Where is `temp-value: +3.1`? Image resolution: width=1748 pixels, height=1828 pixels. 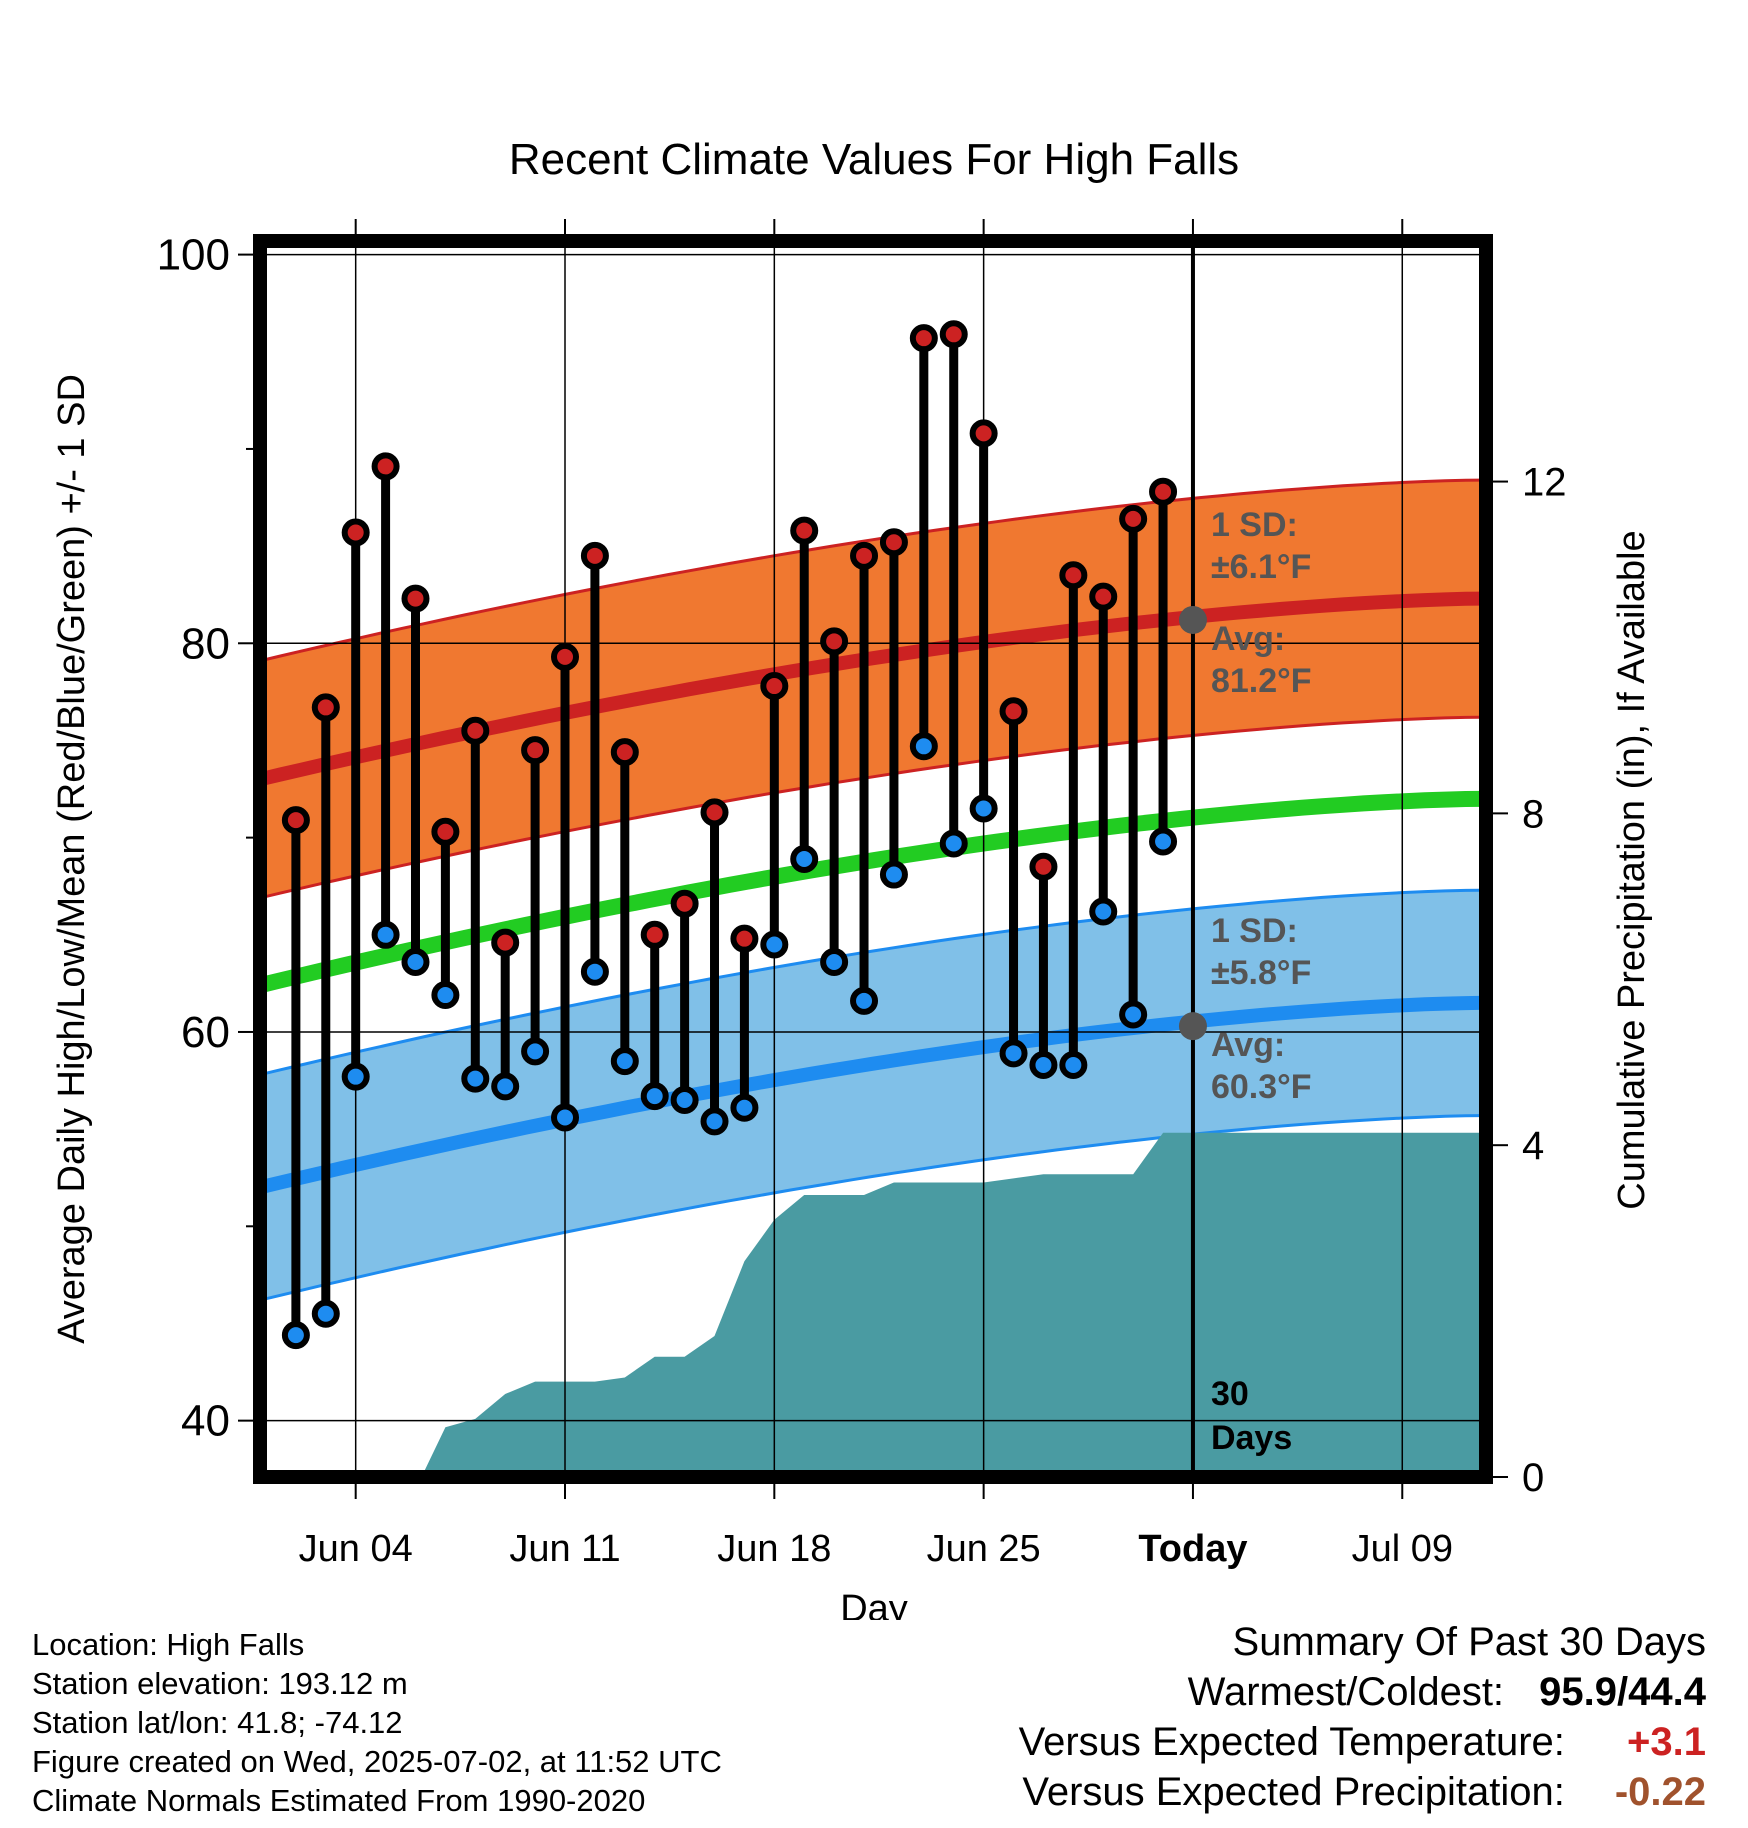 temp-value: +3.1 is located at coordinates (1666, 1742).